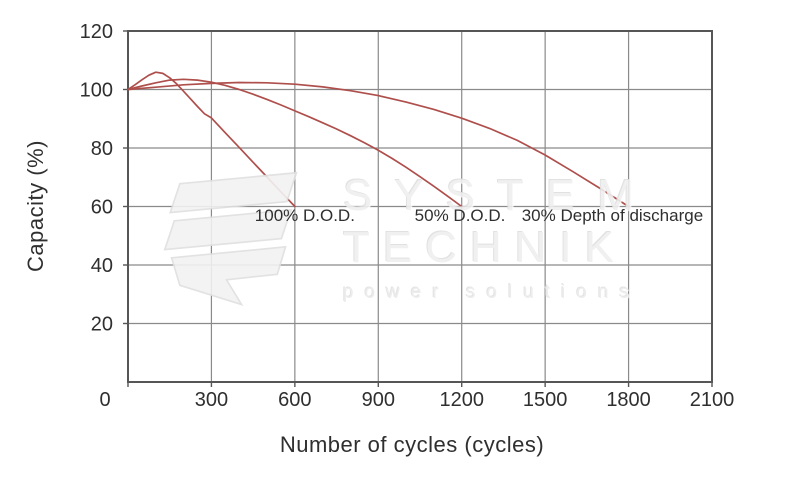 This screenshot has width=792, height=485. I want to click on curve-50-d-o-d, so click(295, 143).